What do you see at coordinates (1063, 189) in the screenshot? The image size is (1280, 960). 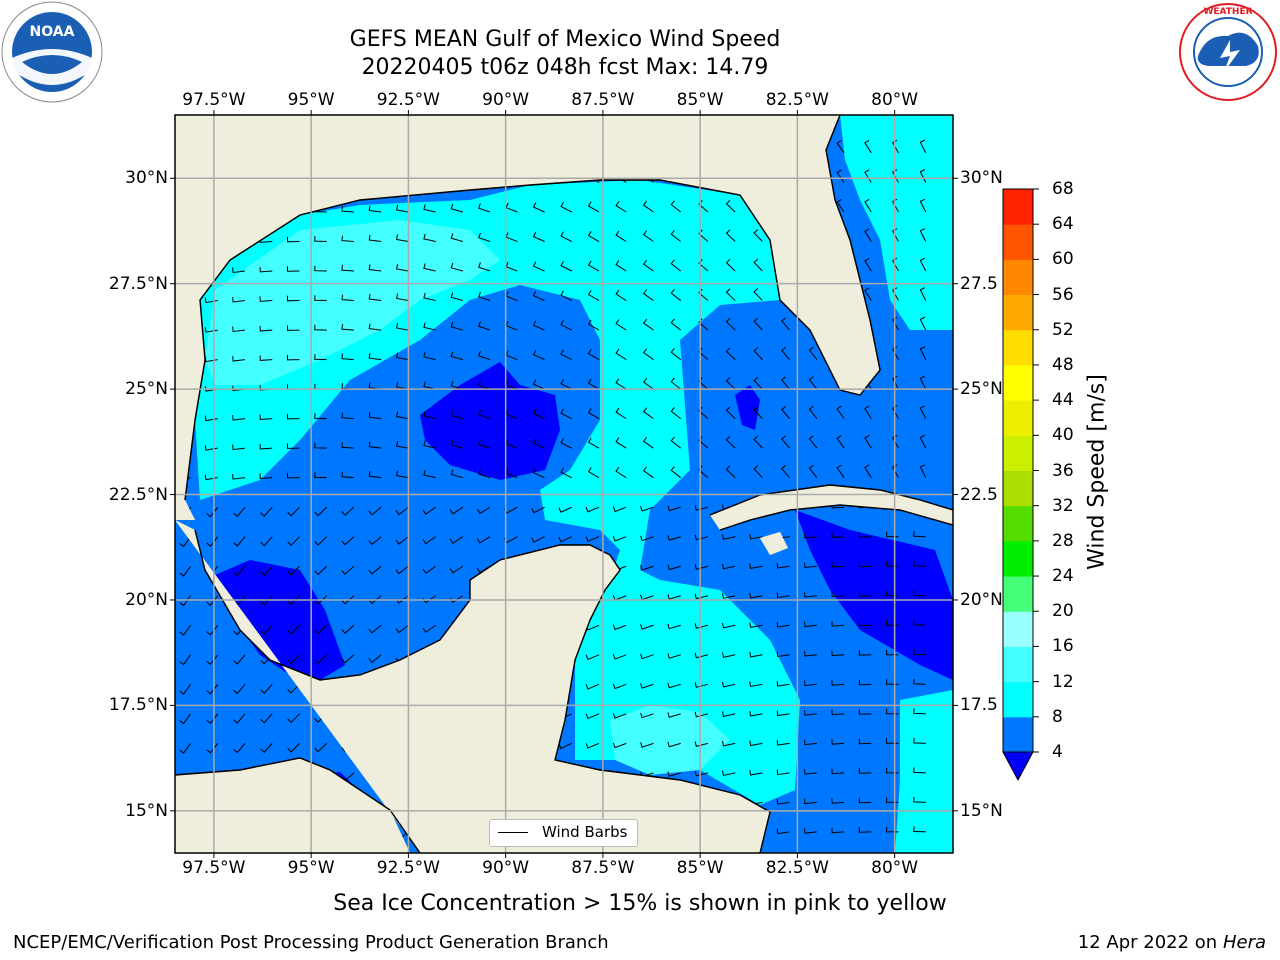 I see `colorbar-label: 68` at bounding box center [1063, 189].